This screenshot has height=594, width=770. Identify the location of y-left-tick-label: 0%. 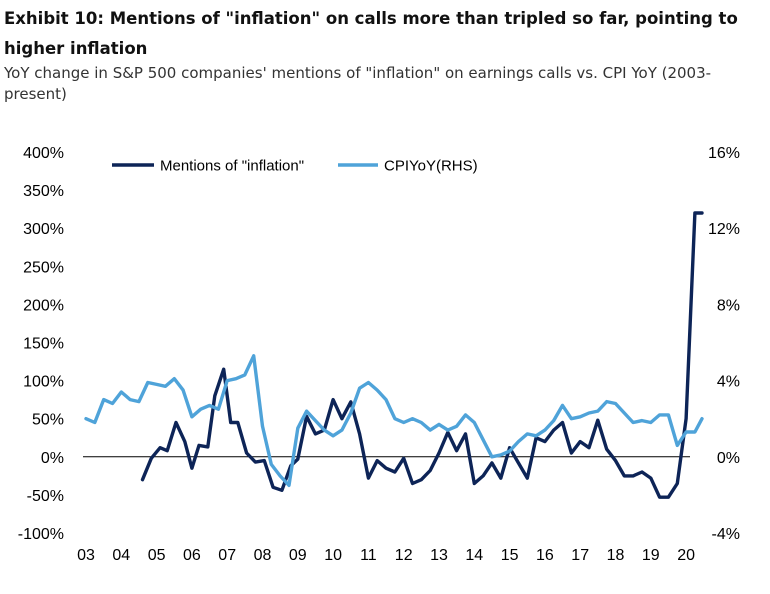
(52, 458).